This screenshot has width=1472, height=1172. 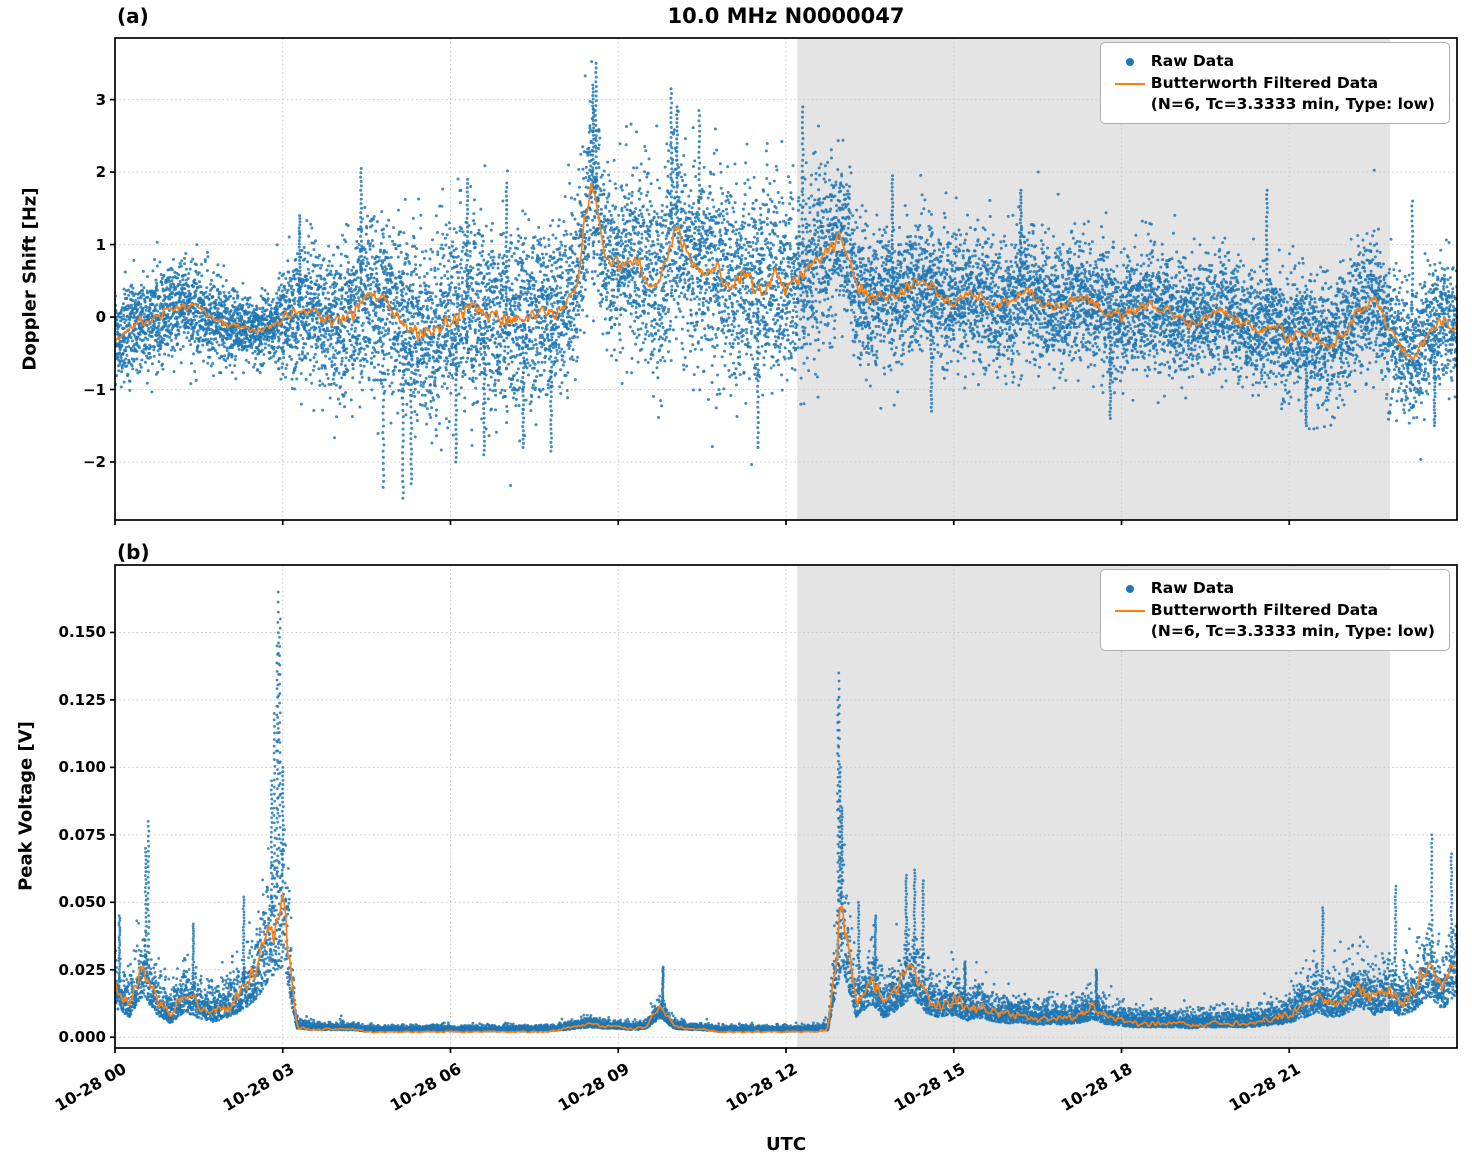 What do you see at coordinates (786, 16) in the screenshot?
I see `chart-title: 10.0 MHz N0000047` at bounding box center [786, 16].